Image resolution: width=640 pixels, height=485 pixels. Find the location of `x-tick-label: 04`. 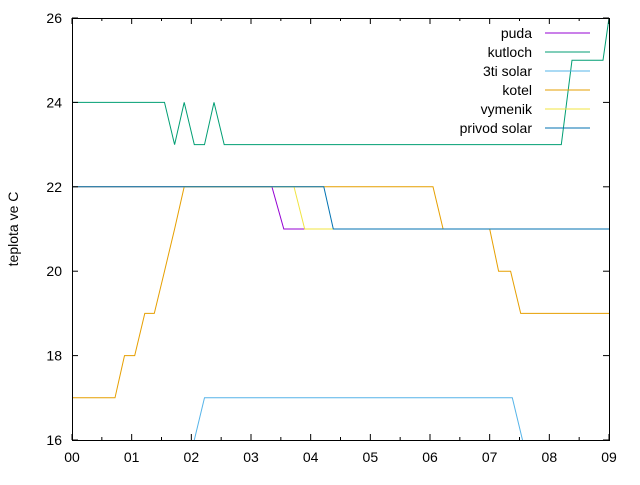

x-tick-label: 04 is located at coordinates (311, 457).